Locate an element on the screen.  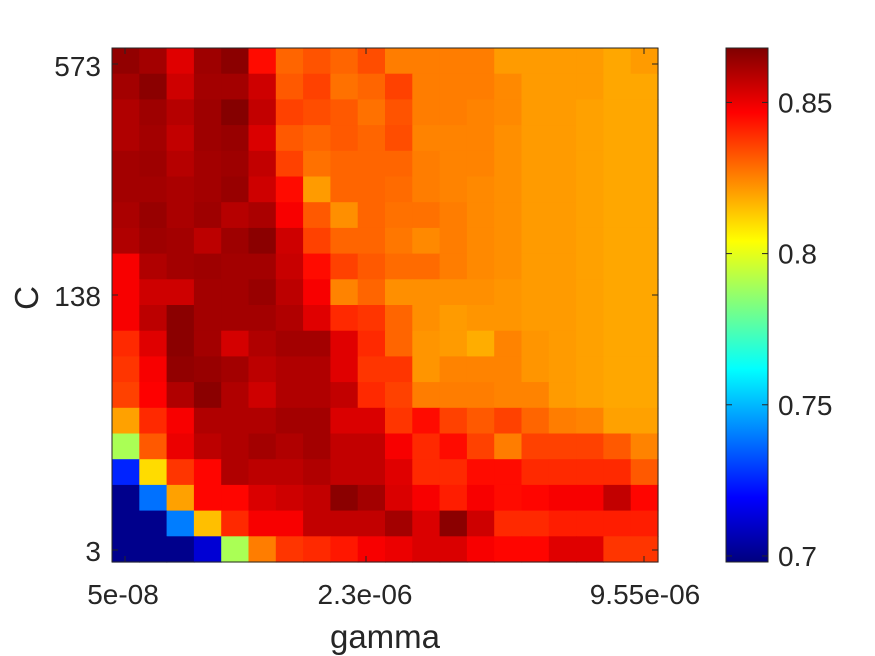
colorbar-ticks: 0.7 0.75 0.8 0.85 is located at coordinates (779, 329).